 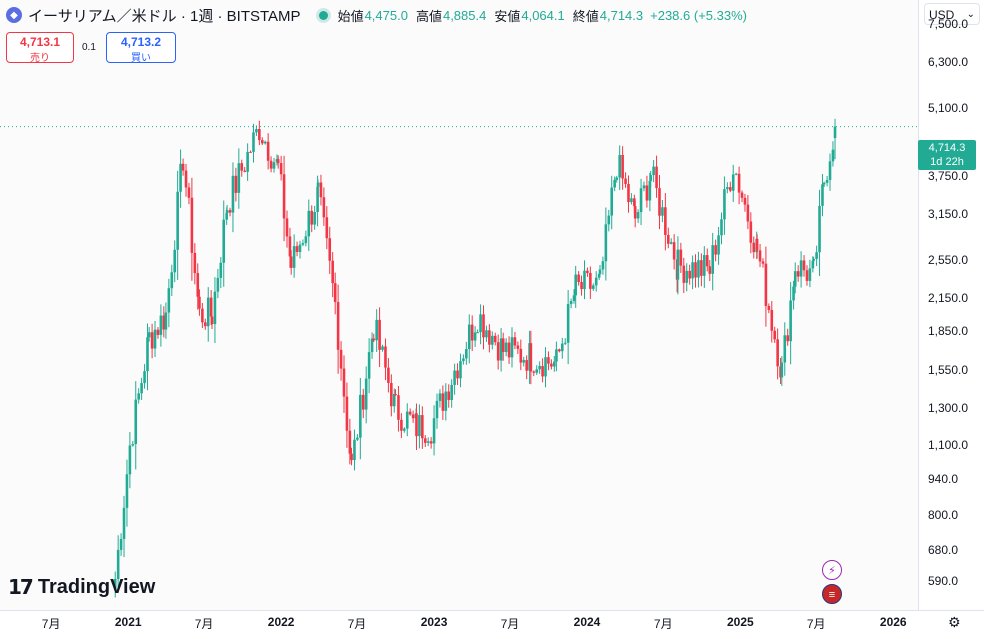 What do you see at coordinates (40, 48) in the screenshot?
I see `sell-button: 4,713.1 売り` at bounding box center [40, 48].